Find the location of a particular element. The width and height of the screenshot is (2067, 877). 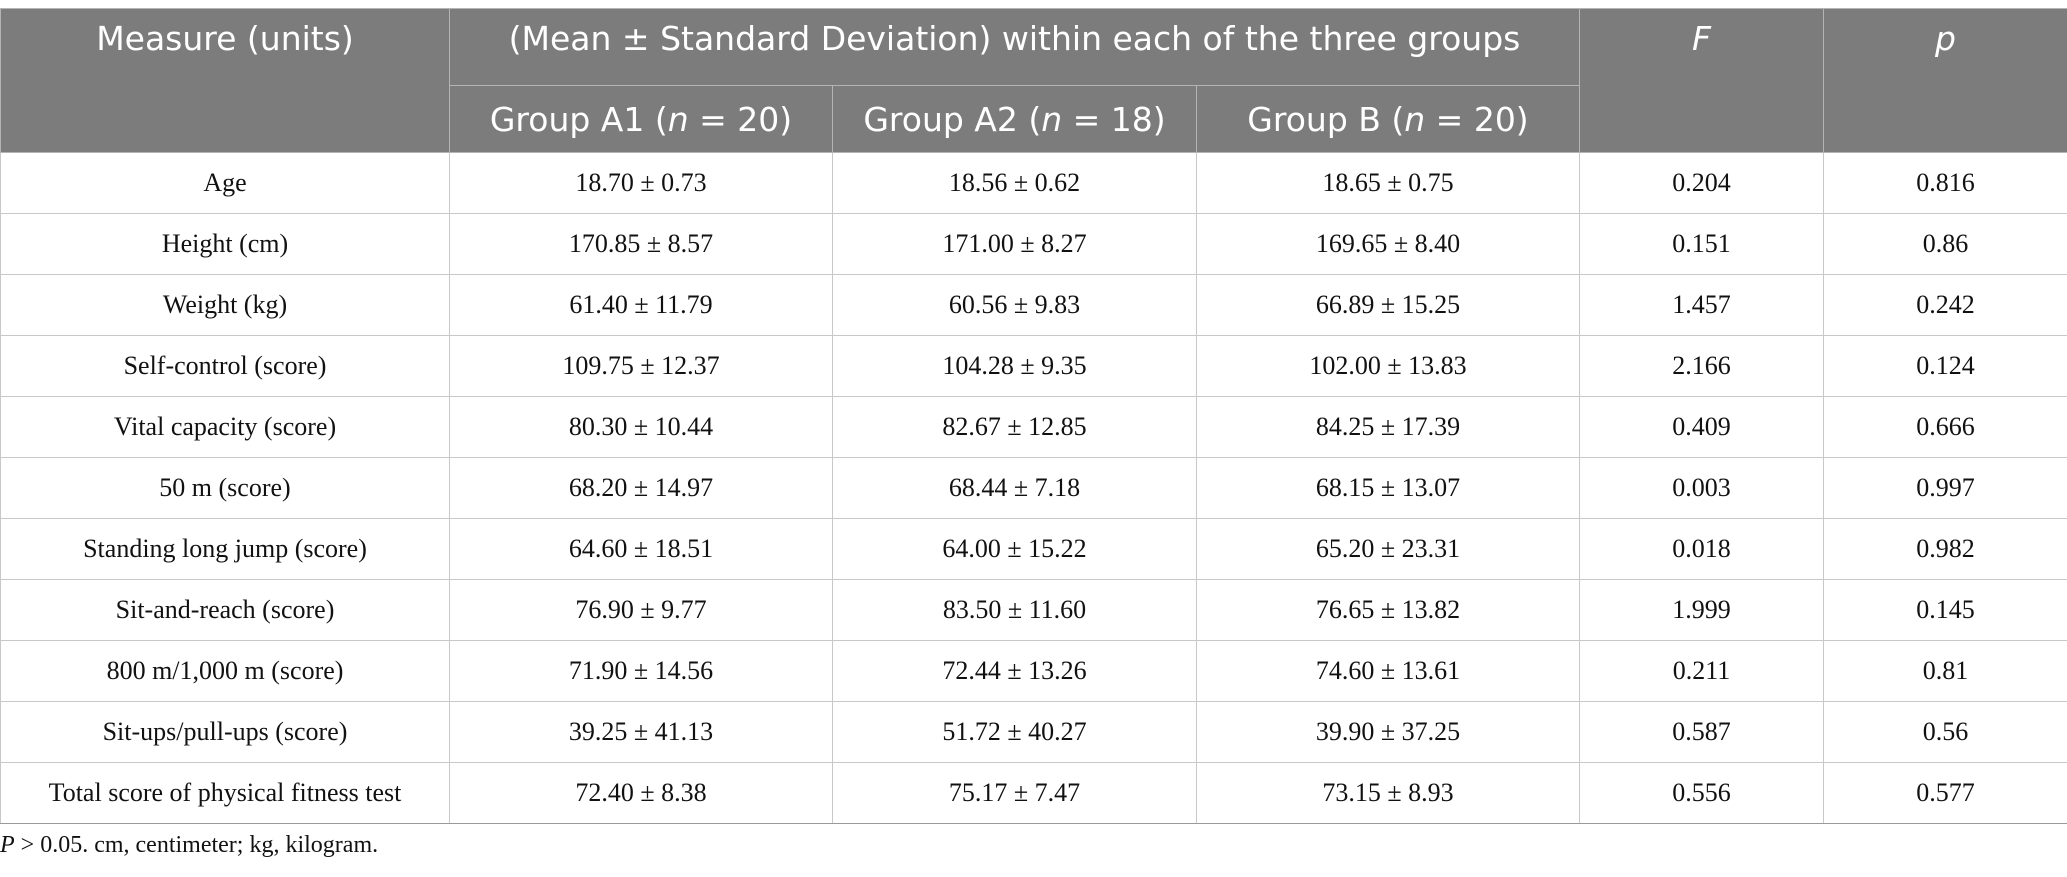

cell-measure: Sit-ups/pull-ups (score) is located at coordinates (225, 732).